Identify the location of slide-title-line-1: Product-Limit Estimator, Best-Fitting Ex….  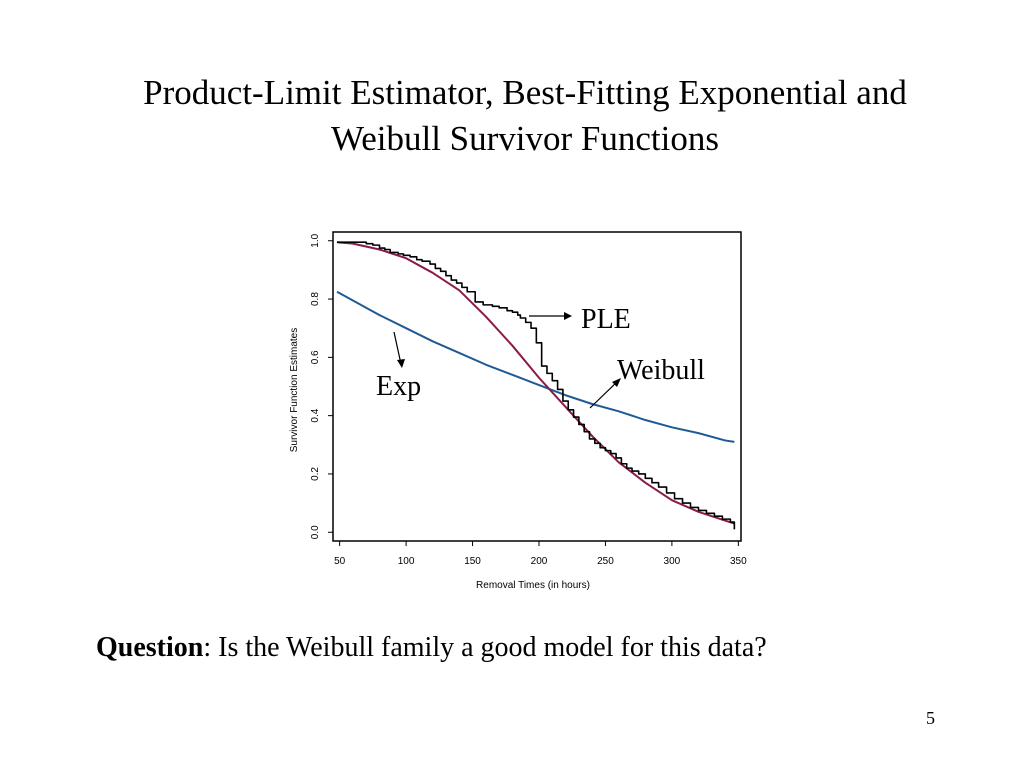
(525, 92).